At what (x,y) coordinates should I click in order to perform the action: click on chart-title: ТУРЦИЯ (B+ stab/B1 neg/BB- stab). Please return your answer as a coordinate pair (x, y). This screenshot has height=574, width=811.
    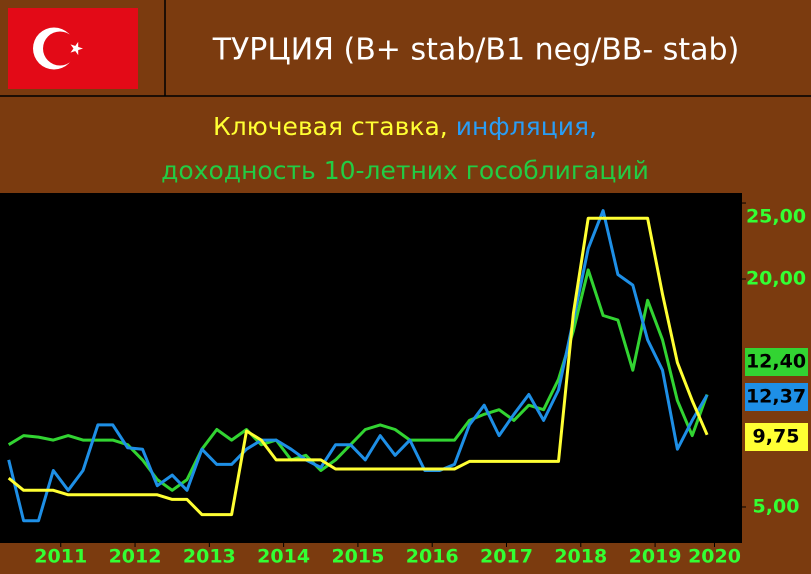
    Looking at the image, I should click on (476, 50).